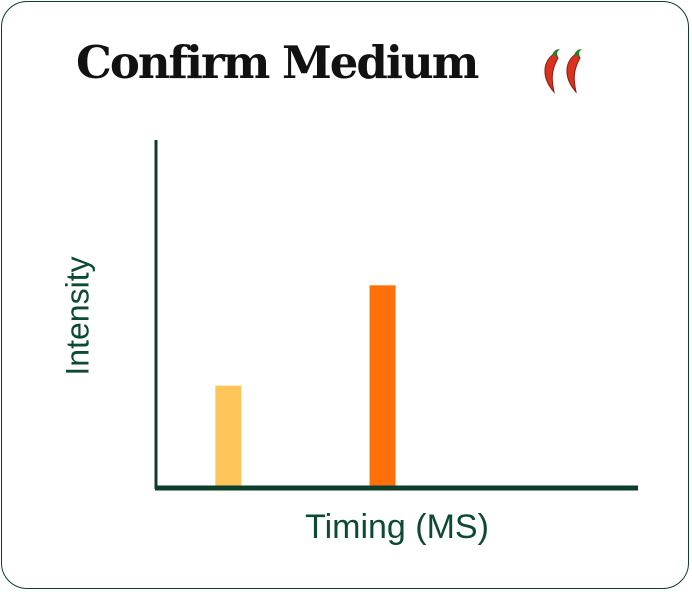  Describe the element at coordinates (77, 316) in the screenshot. I see `y-axis-label: Intensity` at that location.